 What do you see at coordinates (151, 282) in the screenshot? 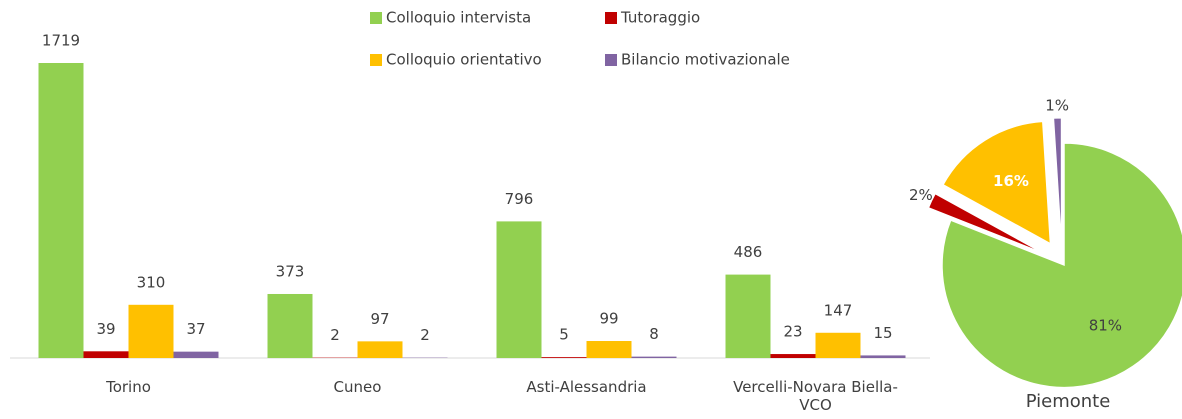
I see `data-label: 310` at bounding box center [151, 282].